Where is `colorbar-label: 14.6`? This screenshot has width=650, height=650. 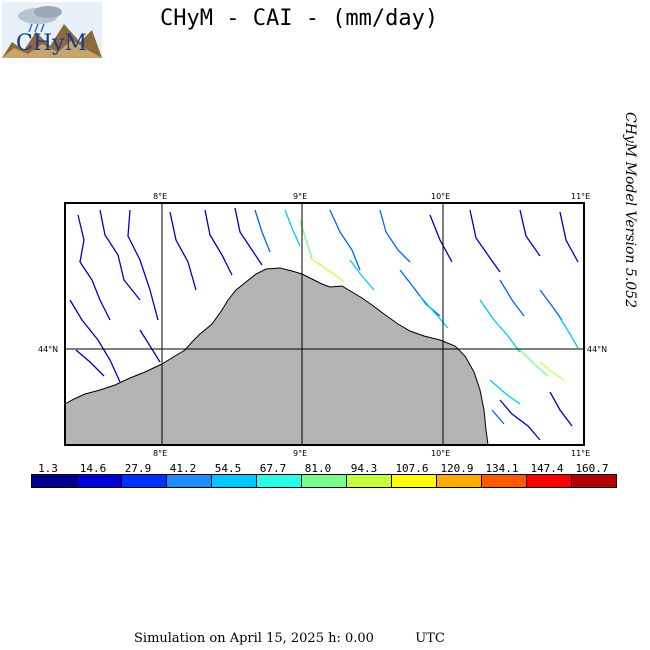
colorbar-label: 14.6 is located at coordinates (93, 468).